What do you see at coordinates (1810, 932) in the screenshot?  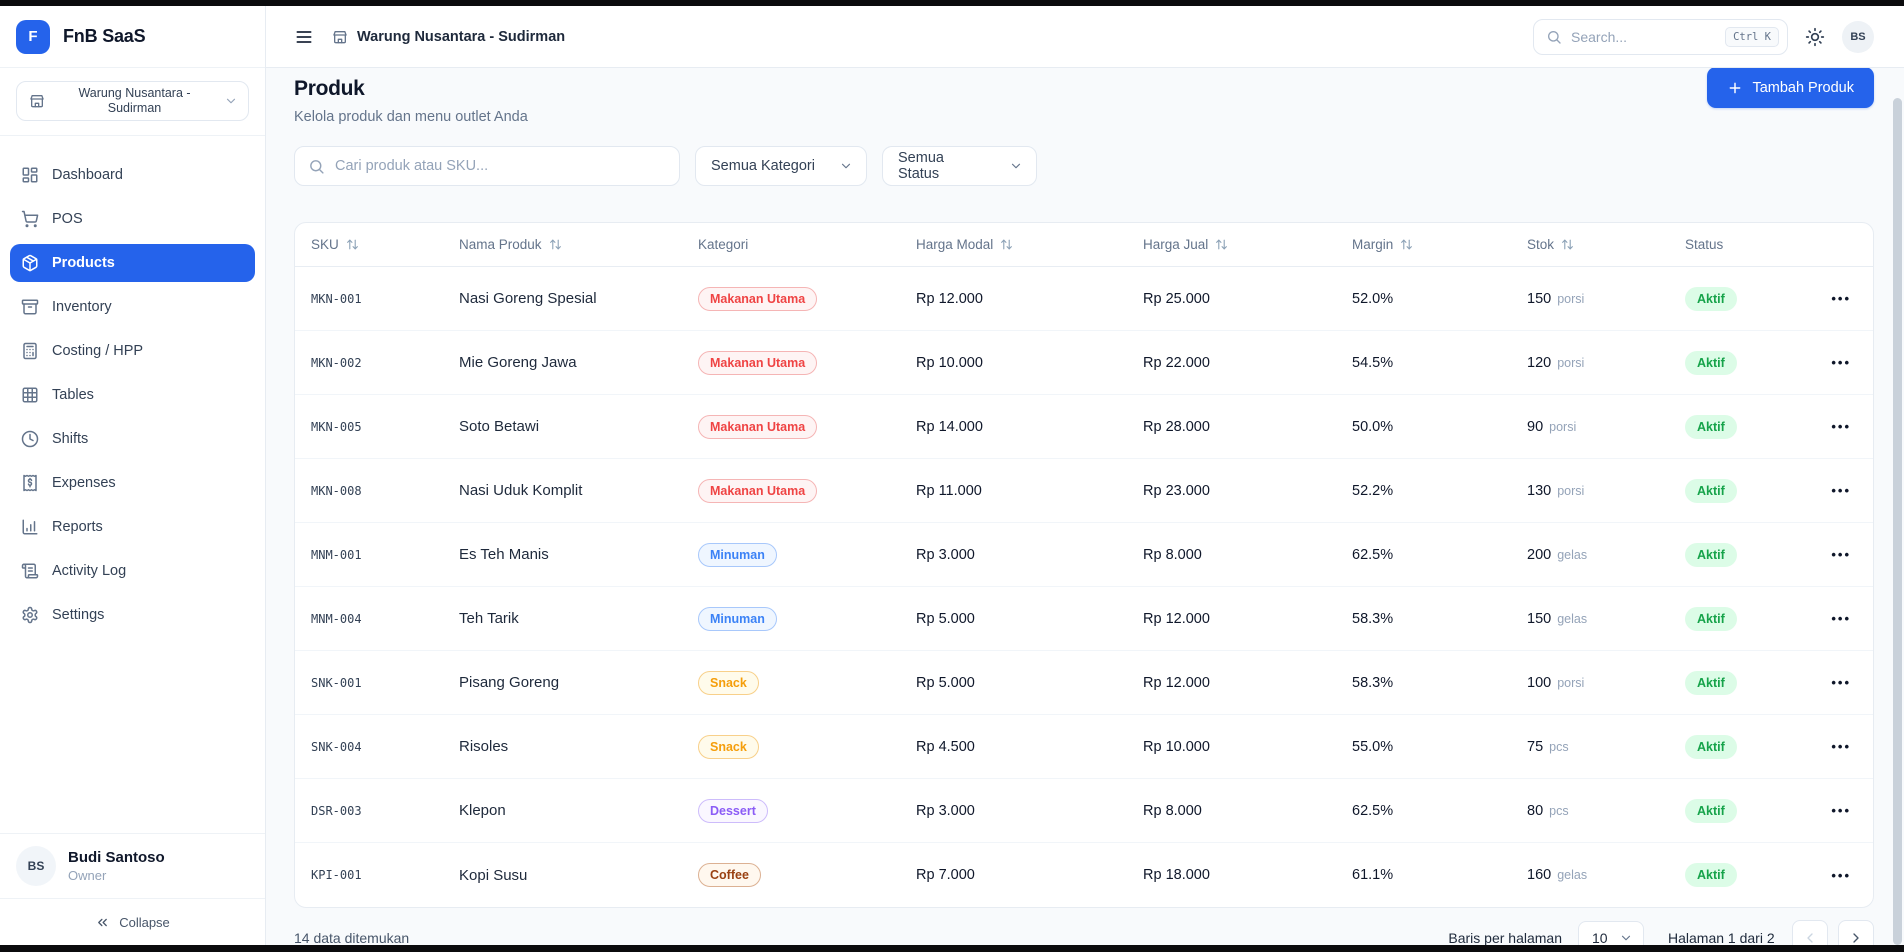 I see `previous-page-button` at bounding box center [1810, 932].